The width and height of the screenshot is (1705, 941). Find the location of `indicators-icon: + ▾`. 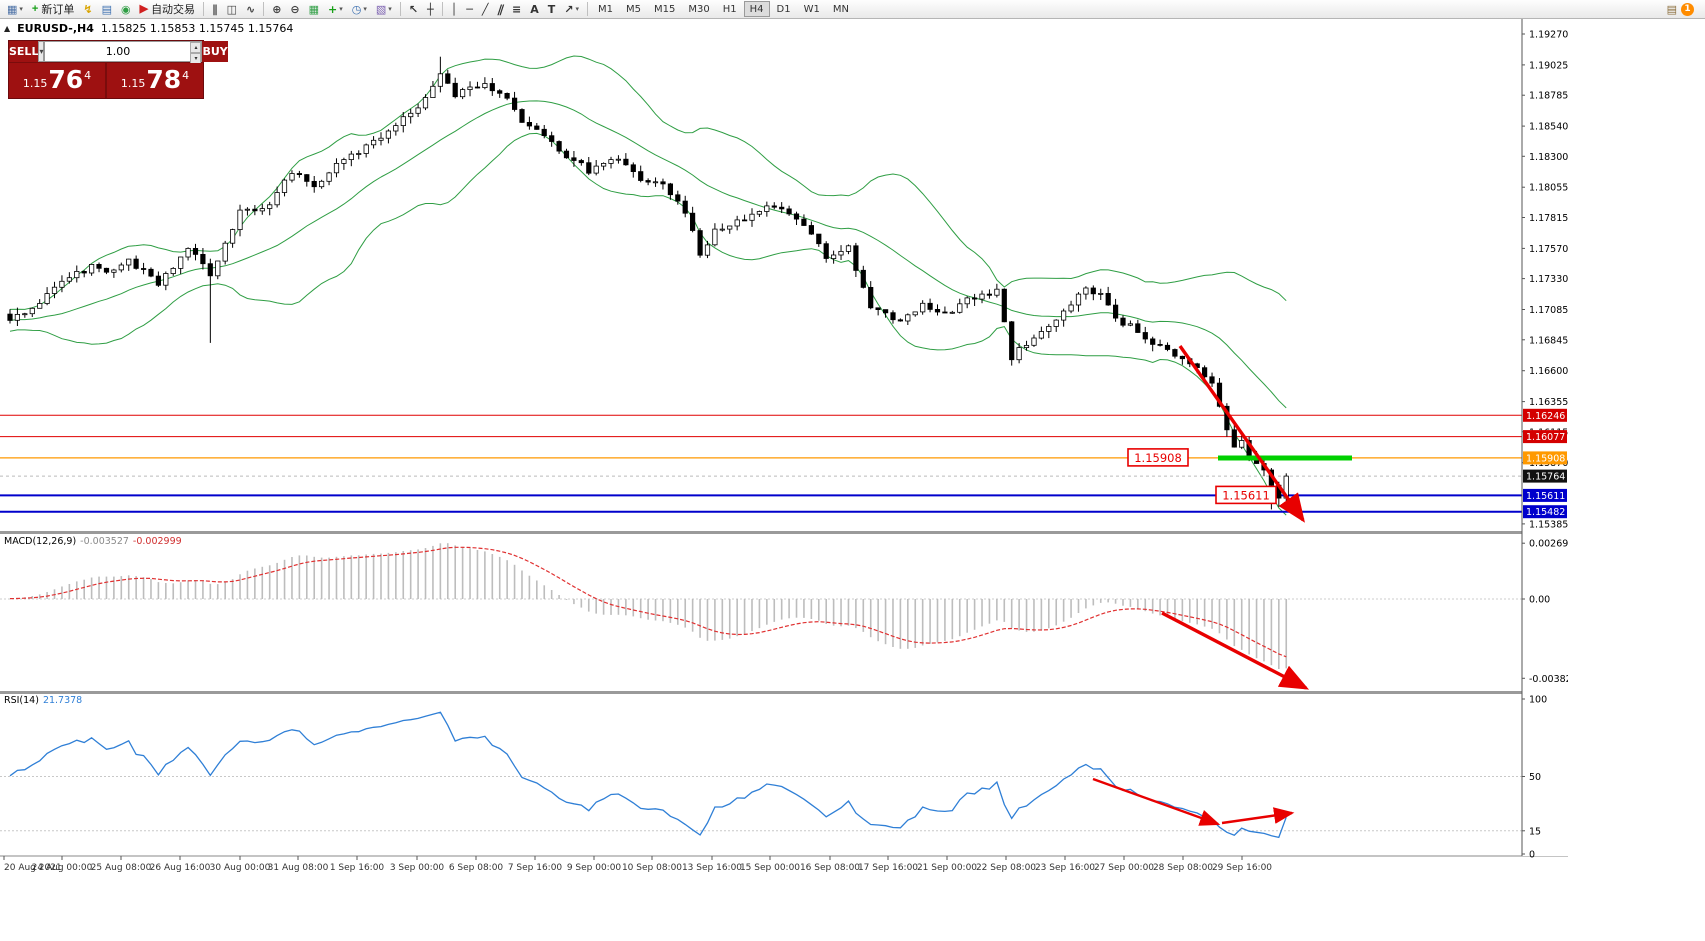

indicators-icon: + ▾ is located at coordinates (335, 9).